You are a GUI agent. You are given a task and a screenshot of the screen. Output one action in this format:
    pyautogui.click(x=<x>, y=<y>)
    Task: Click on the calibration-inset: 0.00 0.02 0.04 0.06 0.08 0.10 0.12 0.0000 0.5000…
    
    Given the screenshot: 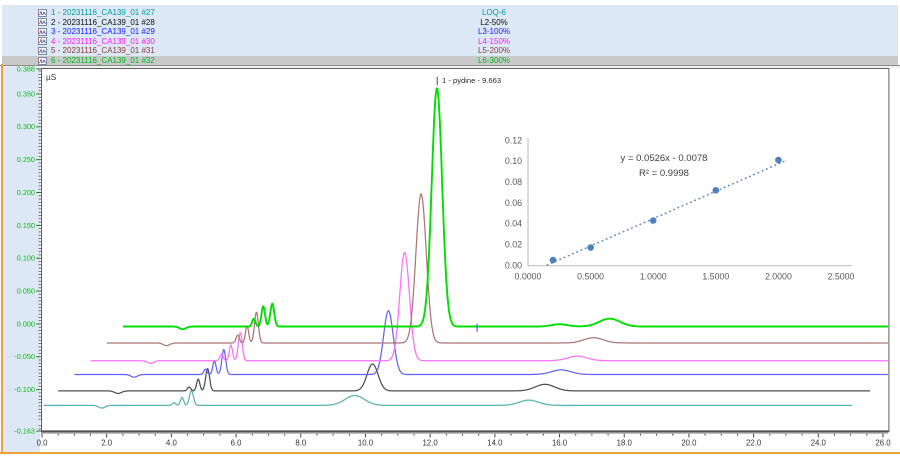 What is the action you would take?
    pyautogui.click(x=680, y=208)
    